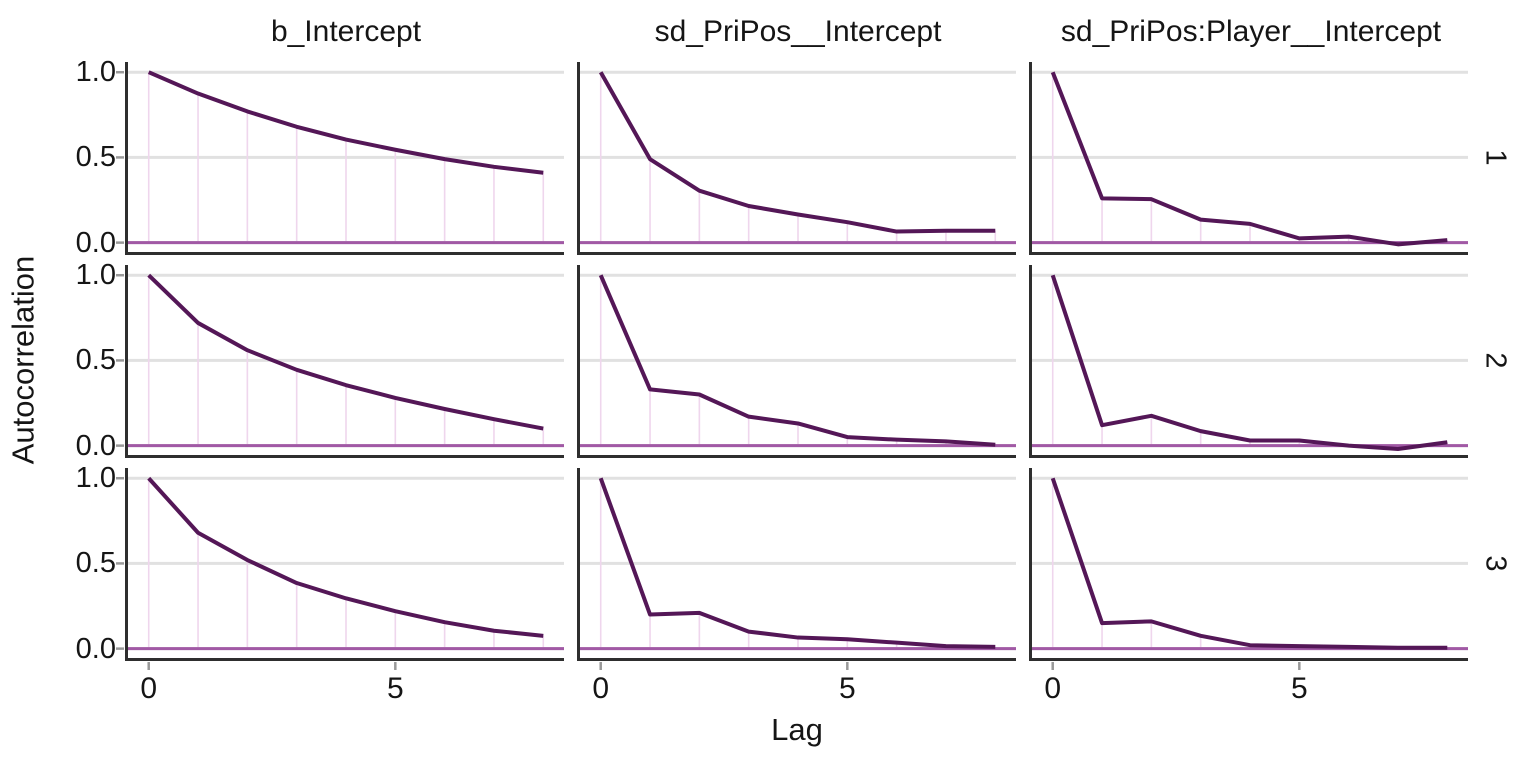  Describe the element at coordinates (1251, 31) in the screenshot. I see `facet-column-title: sd_PriPos:Player__Intercept` at that location.